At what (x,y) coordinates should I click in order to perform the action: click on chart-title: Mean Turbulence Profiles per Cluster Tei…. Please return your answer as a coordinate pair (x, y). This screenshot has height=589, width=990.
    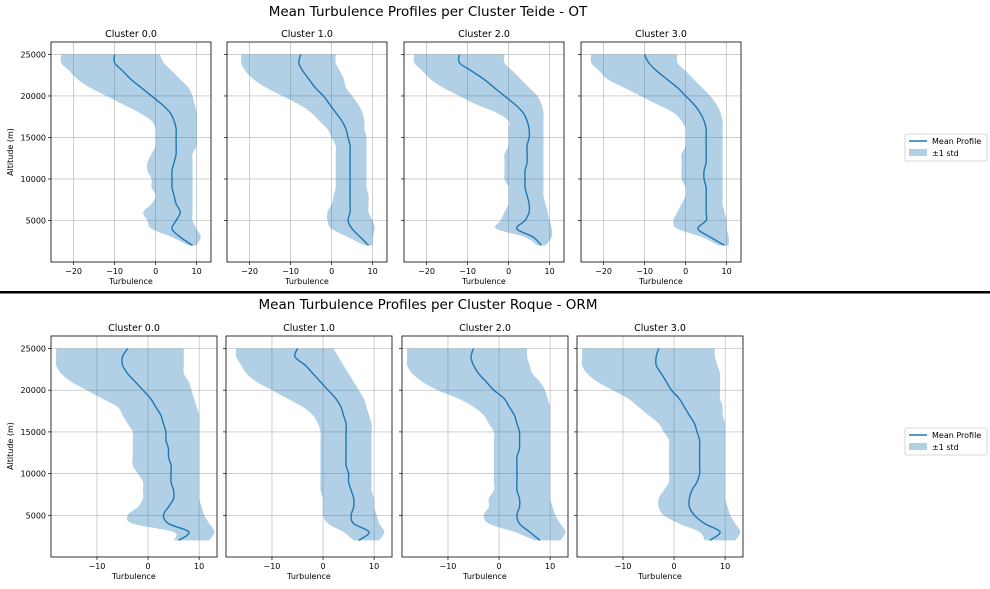
    Looking at the image, I should click on (428, 12).